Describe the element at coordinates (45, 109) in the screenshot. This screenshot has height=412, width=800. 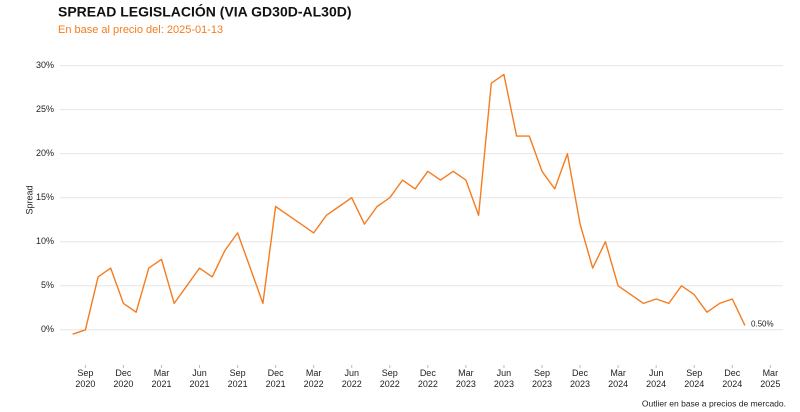
I see `y-tick-label: 25%` at that location.